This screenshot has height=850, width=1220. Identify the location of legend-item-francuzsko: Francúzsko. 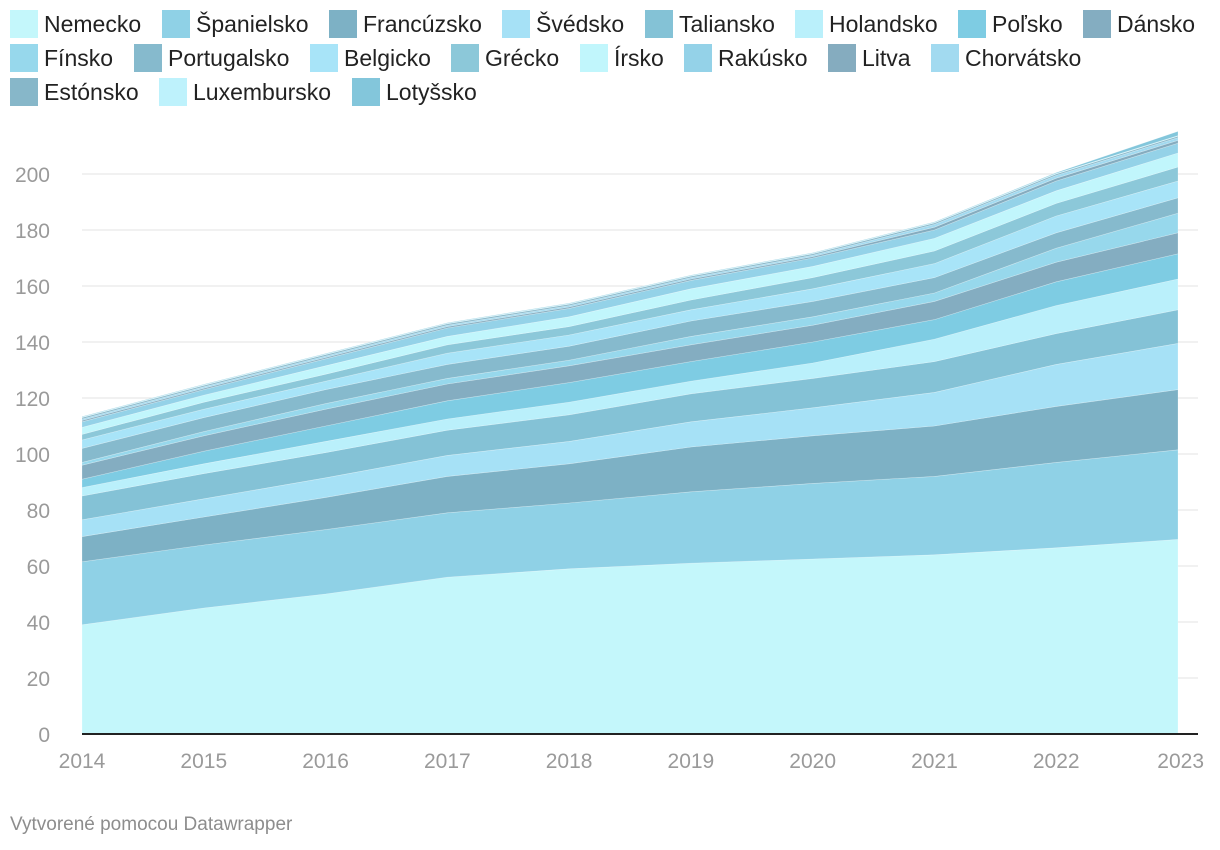
(405, 24).